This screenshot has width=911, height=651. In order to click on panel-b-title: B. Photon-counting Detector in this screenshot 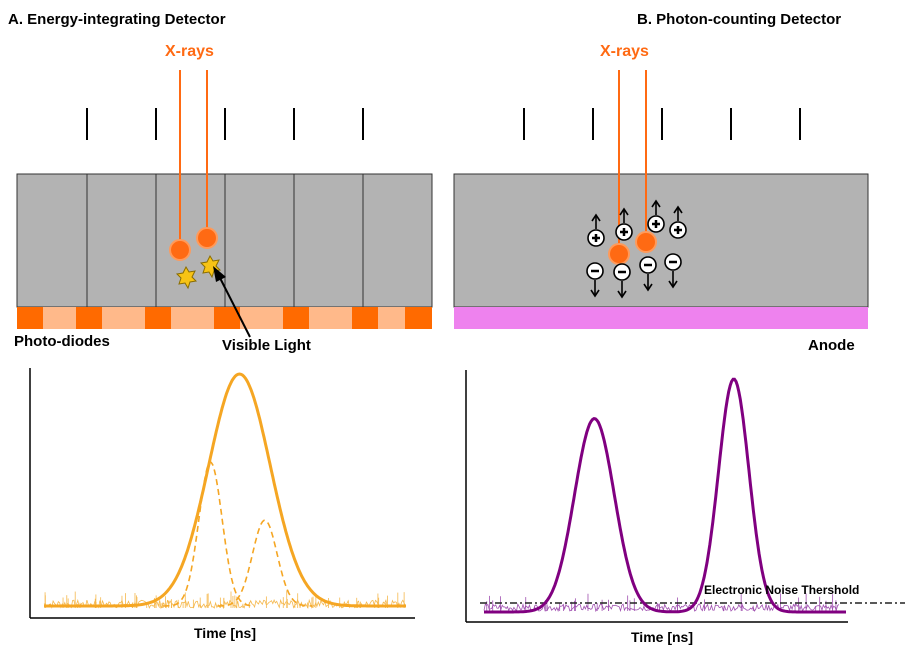, I will do `click(739, 19)`.